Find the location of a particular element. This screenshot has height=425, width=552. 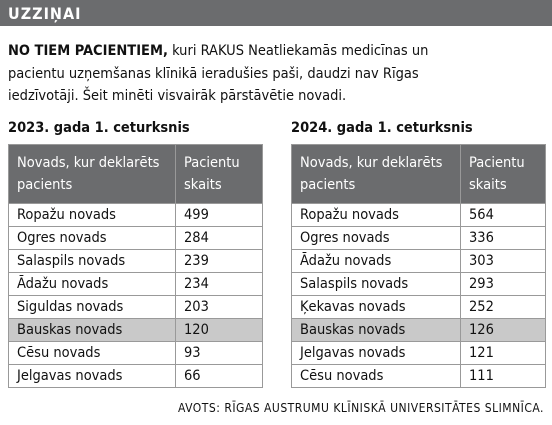

table-row: Ādažu novads 303 is located at coordinates (418, 261).